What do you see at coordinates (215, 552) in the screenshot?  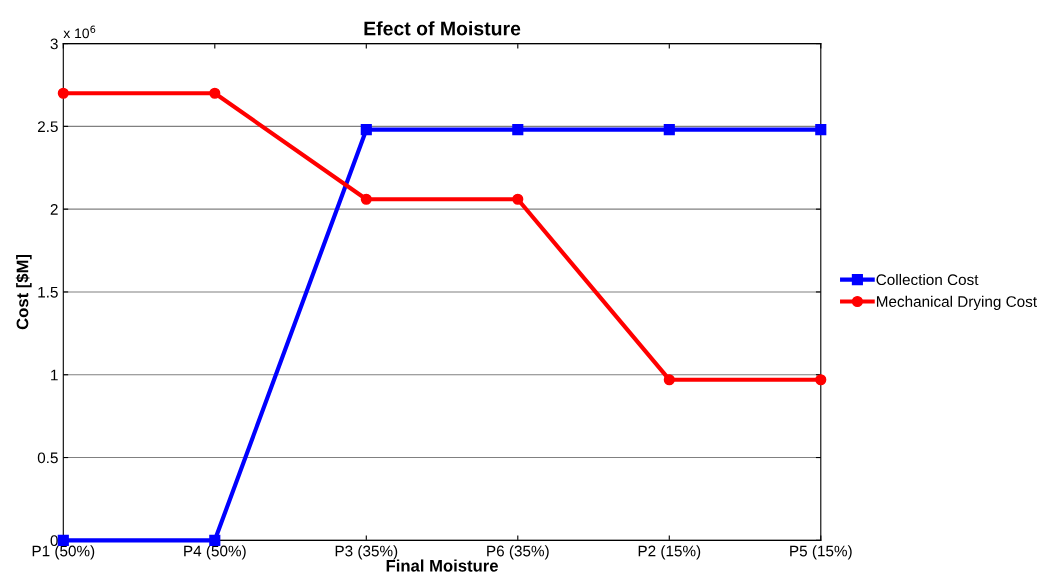 I see `x-tick-label: P4 (50%)` at bounding box center [215, 552].